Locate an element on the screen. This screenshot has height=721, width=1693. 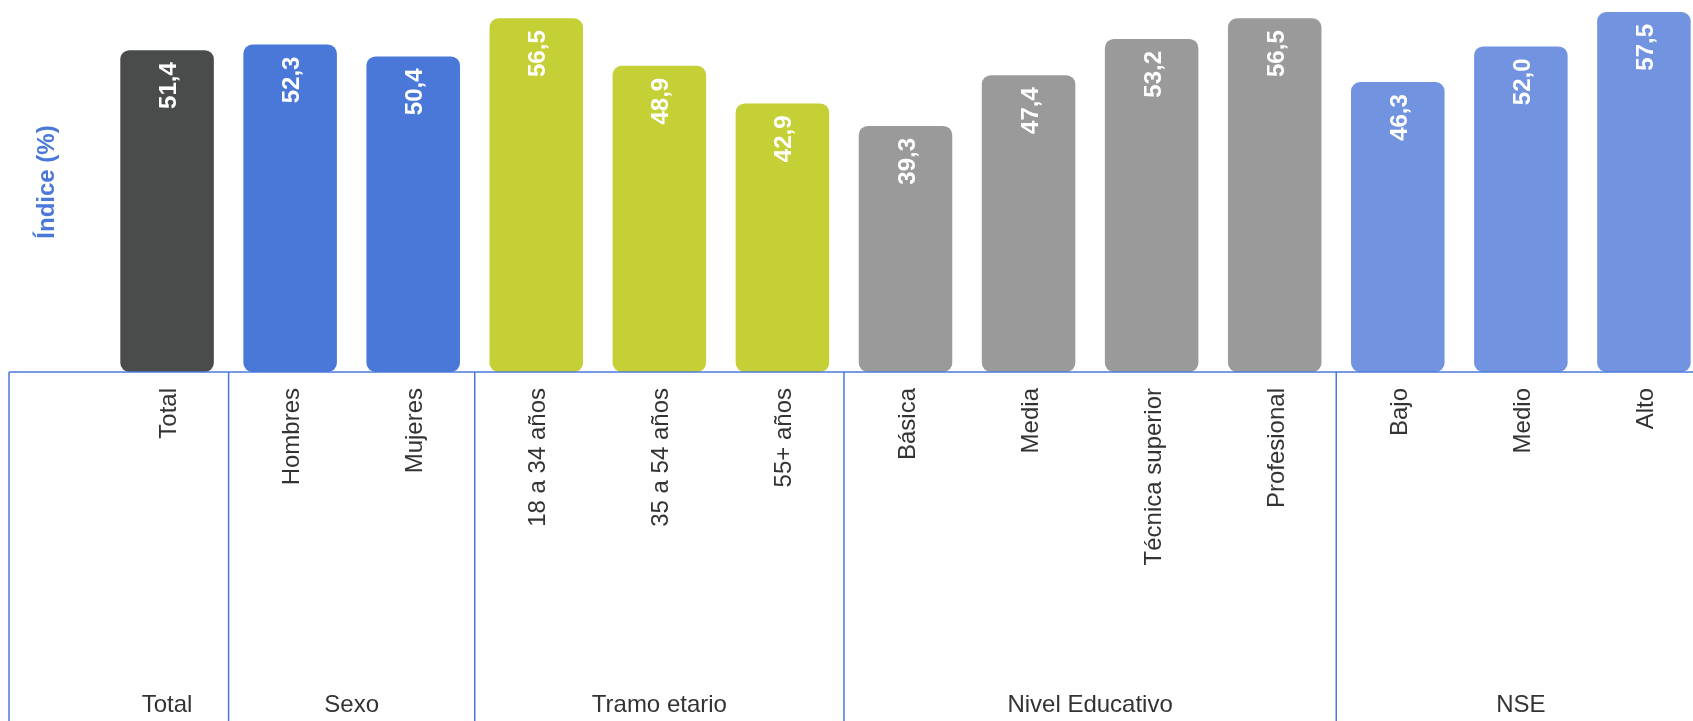
text: Total is located at coordinates (167, 703).